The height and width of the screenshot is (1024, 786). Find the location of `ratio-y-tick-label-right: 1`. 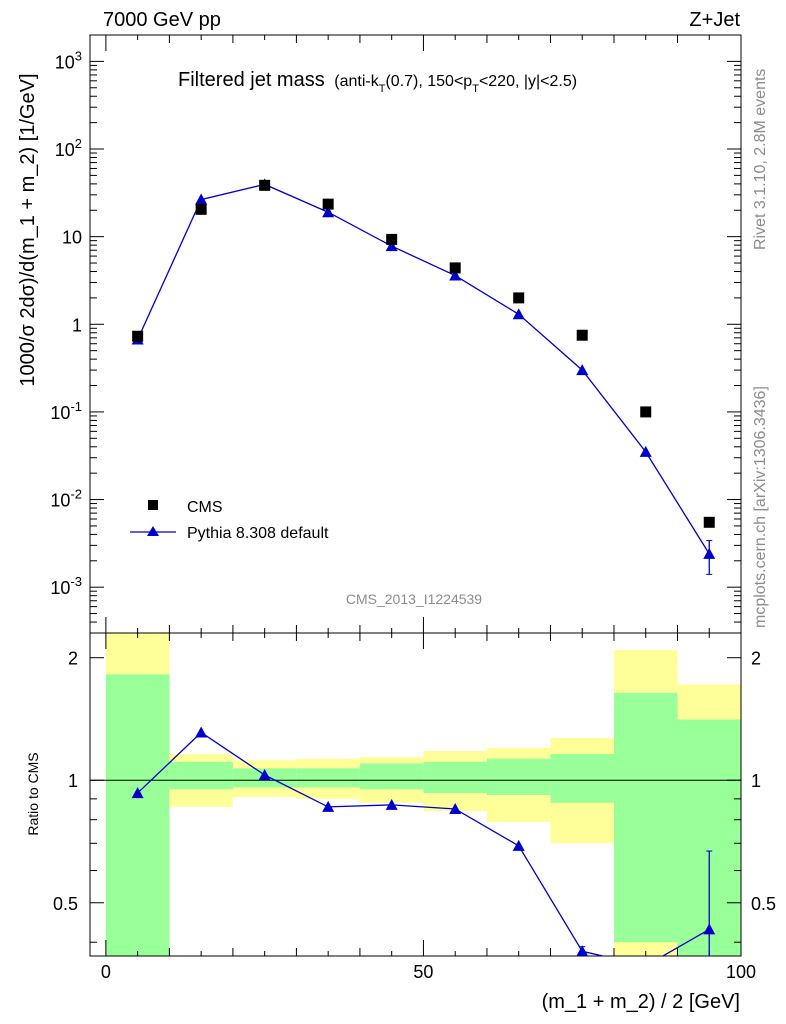

ratio-y-tick-label-right: 1 is located at coordinates (756, 781).